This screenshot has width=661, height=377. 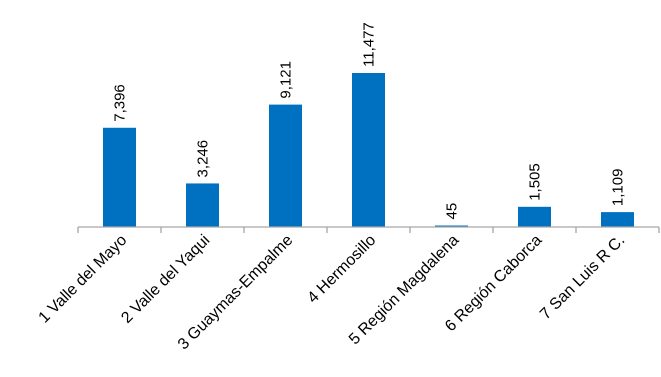 I want to click on data-label: 1,109, so click(x=618, y=188).